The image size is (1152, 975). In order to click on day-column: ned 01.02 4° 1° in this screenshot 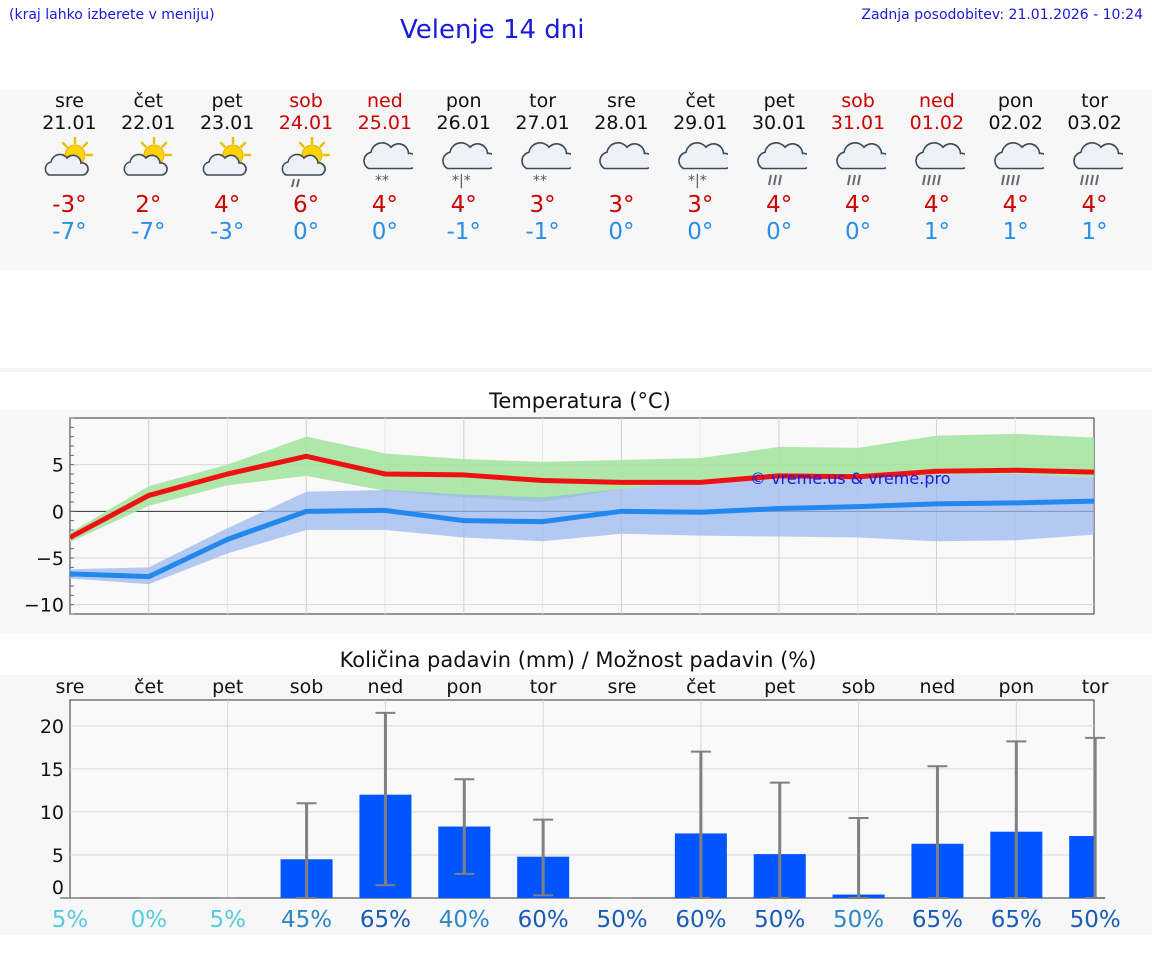, I will do `click(936, 180)`.